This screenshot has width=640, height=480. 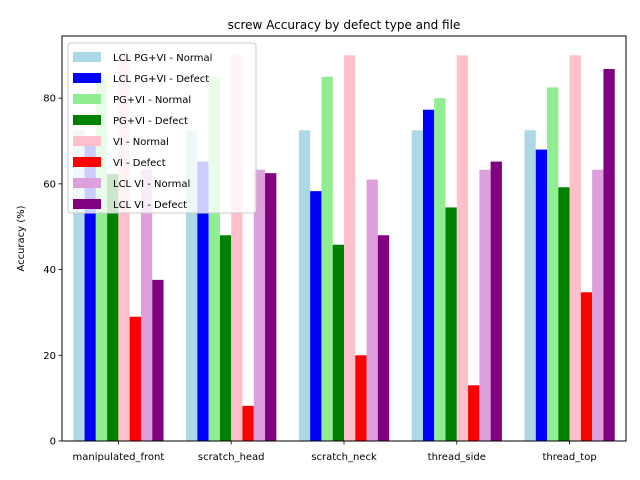 What do you see at coordinates (150, 205) in the screenshot?
I see `legend-label: LCL VI - Defect` at bounding box center [150, 205].